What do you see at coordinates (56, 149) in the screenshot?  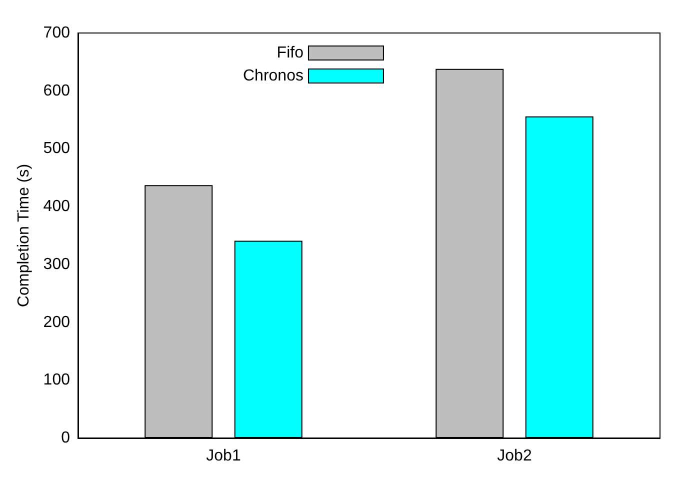 I see `y-tick-label: 500` at bounding box center [56, 149].